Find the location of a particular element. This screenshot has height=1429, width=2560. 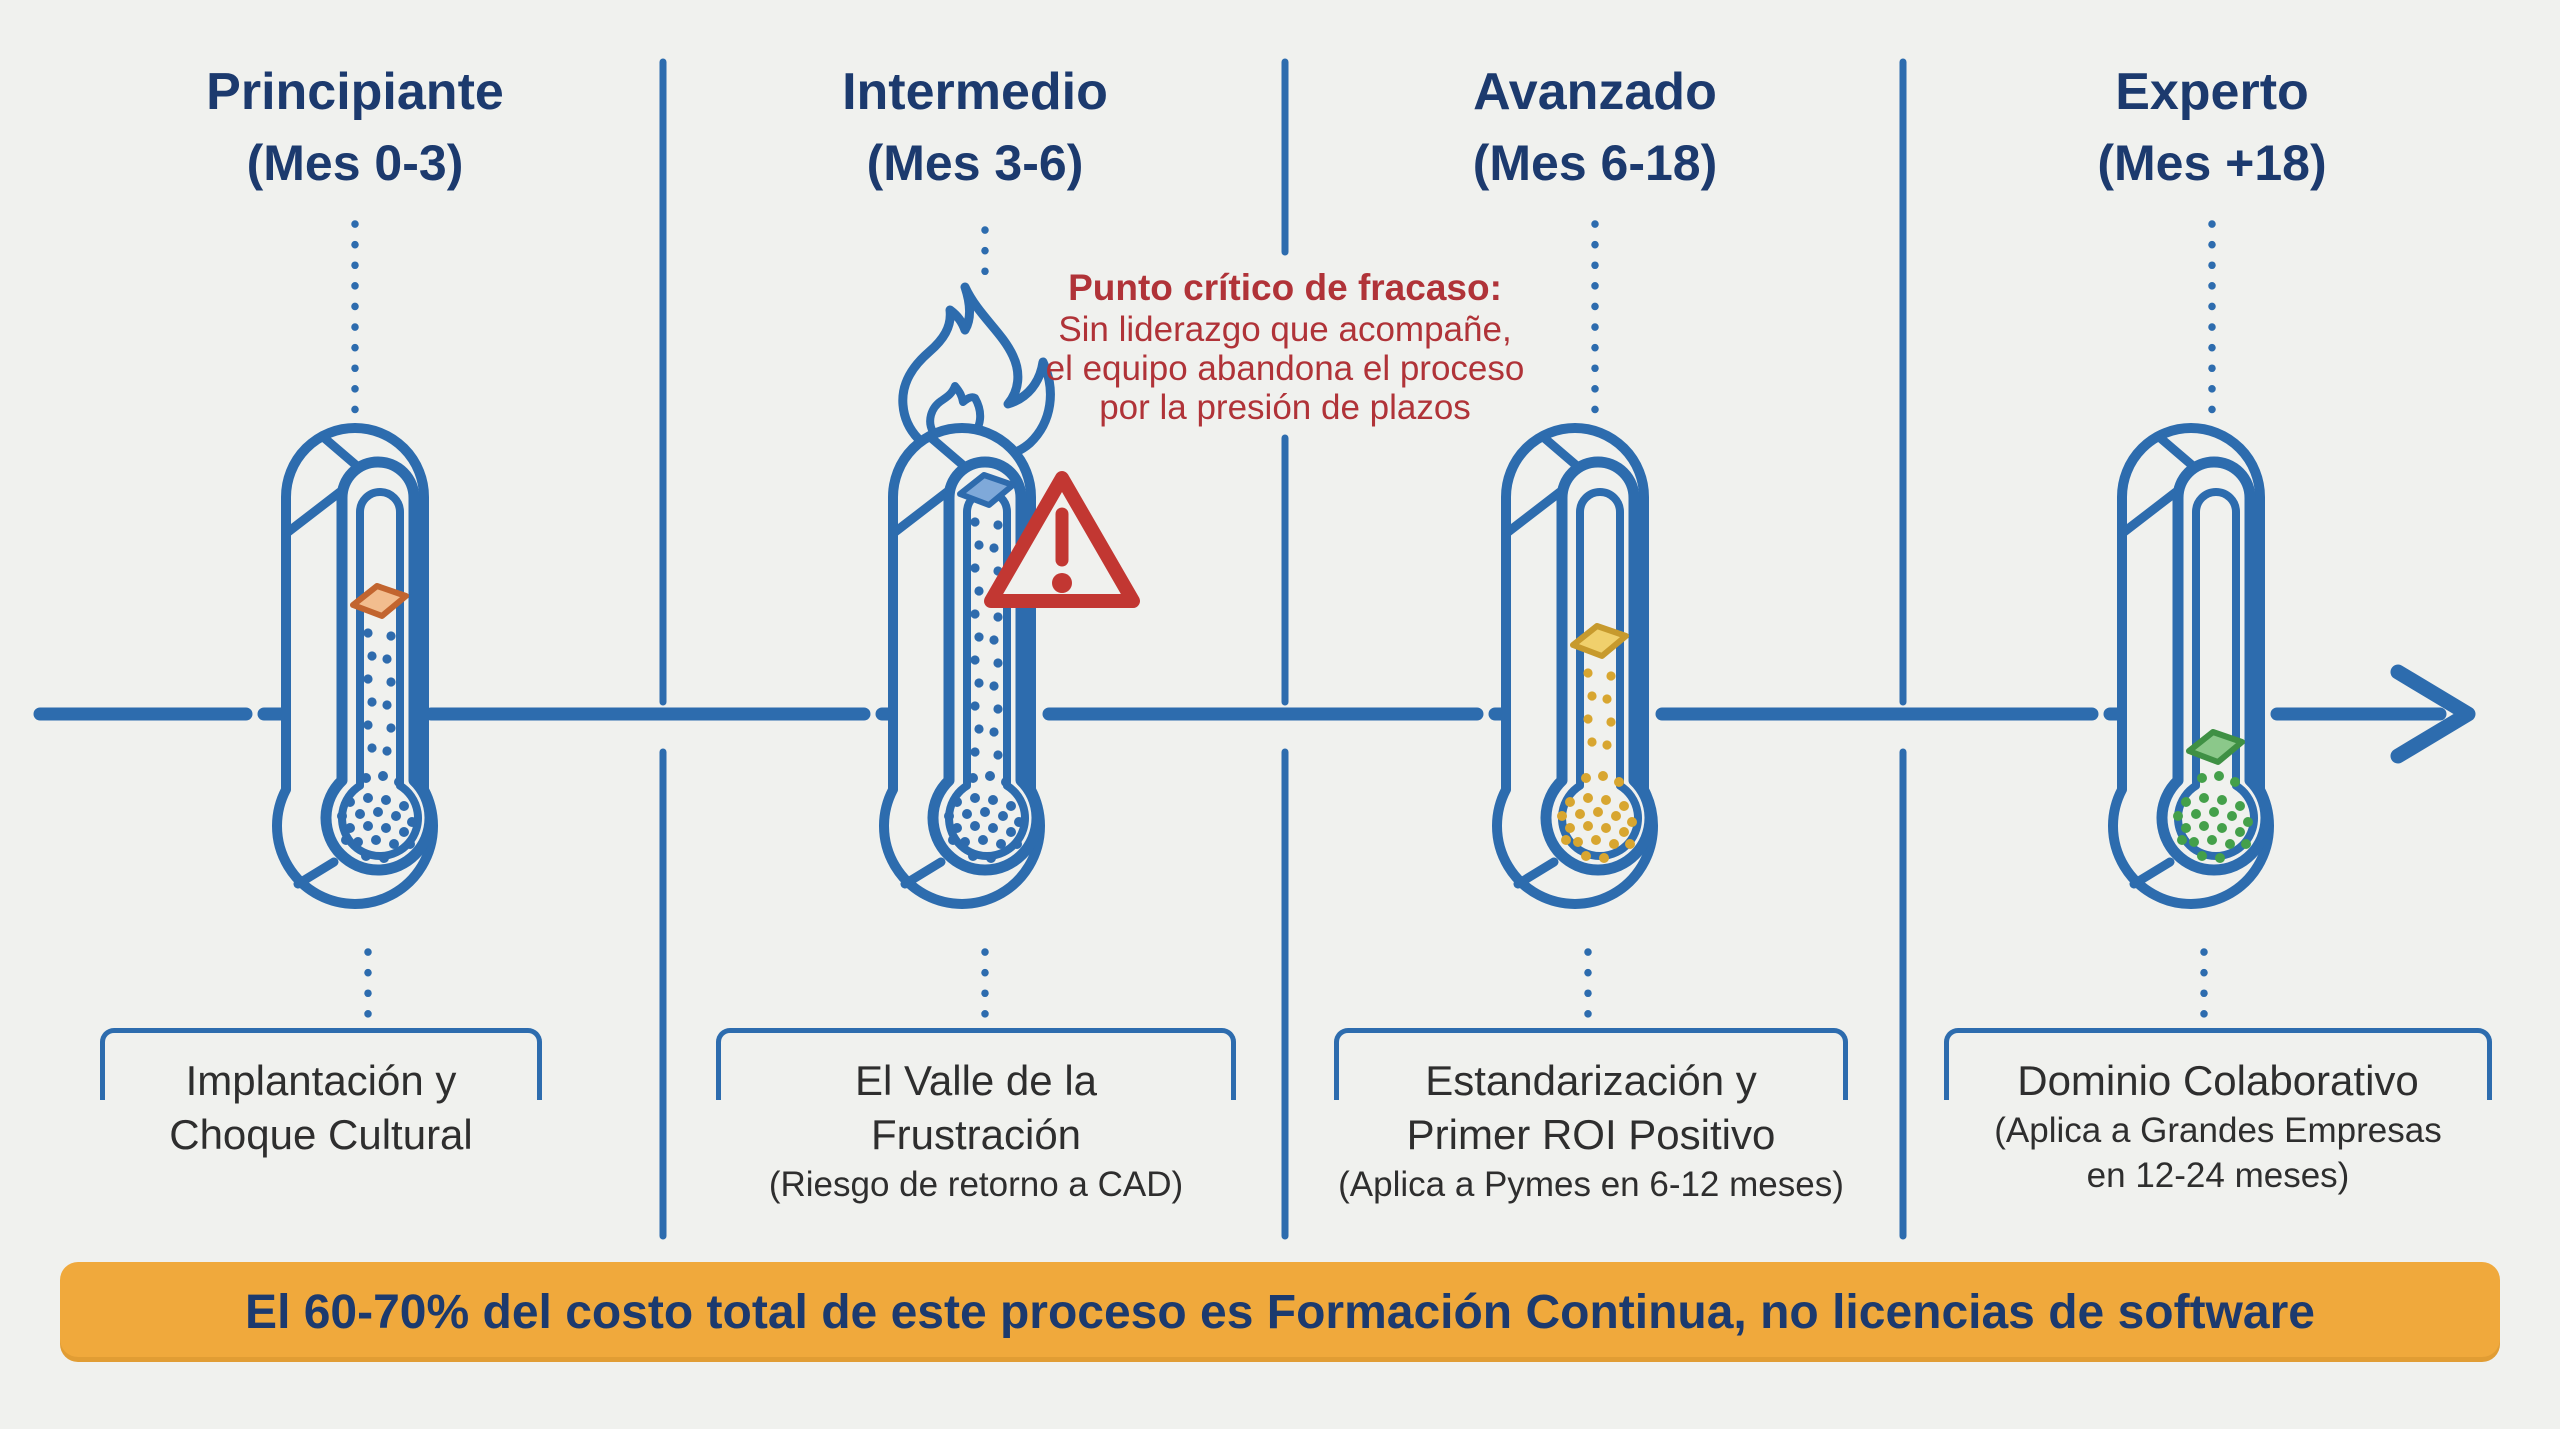

stage-label-line: Frustración is located at coordinates (976, 1134).